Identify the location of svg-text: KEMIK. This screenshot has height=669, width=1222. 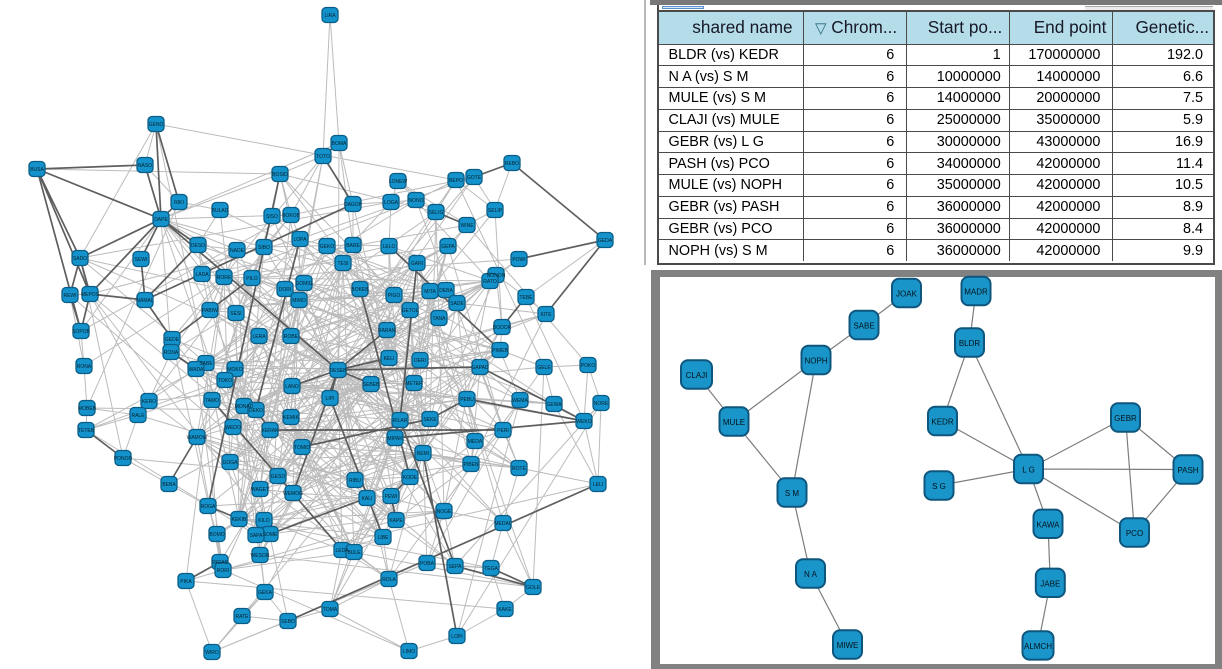
(291, 418).